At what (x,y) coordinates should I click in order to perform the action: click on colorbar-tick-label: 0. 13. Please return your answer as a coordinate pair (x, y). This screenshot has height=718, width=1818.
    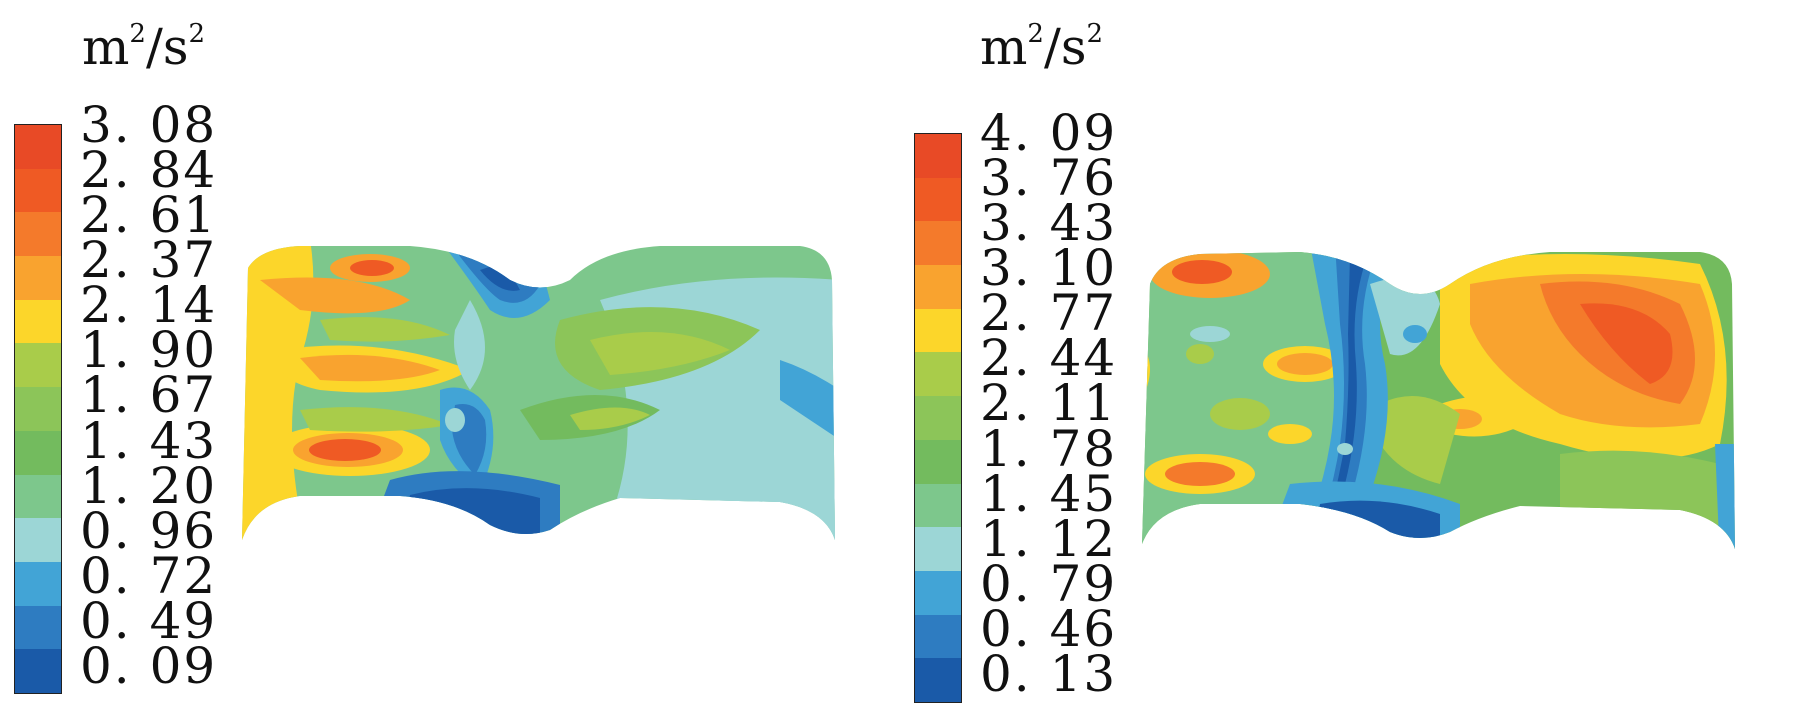
    Looking at the image, I should click on (1049, 673).